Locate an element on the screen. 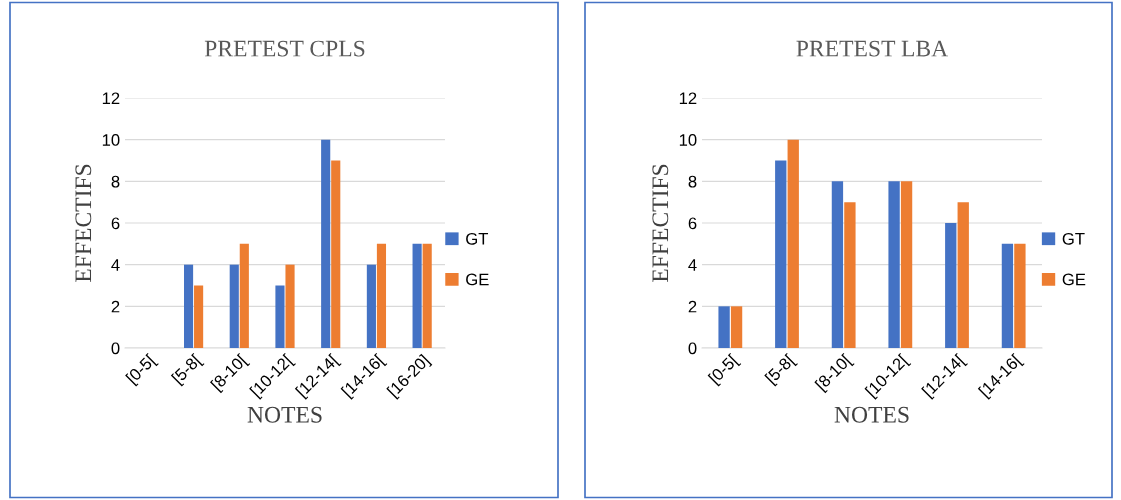  chart-title: PRETEST CPLS is located at coordinates (284, 48).